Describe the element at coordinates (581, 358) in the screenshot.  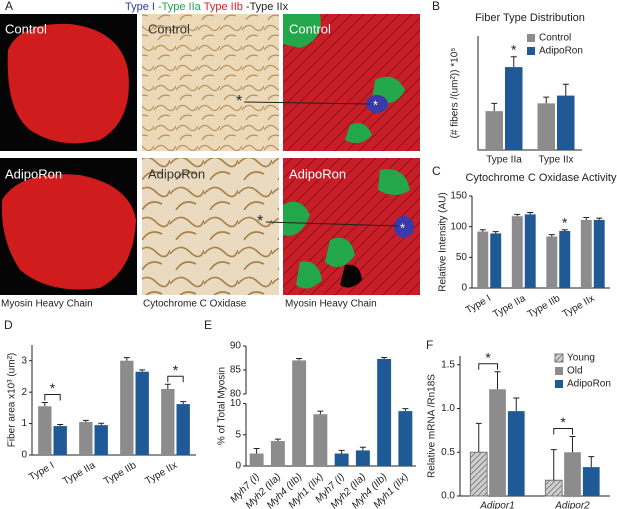
I see `legend-label: Young` at that location.